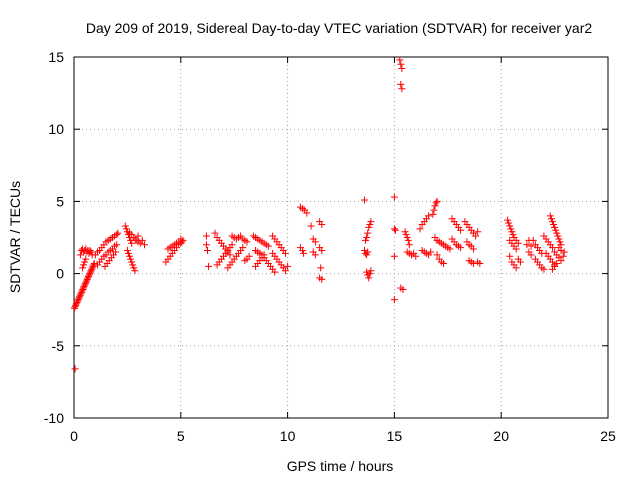 The height and width of the screenshot is (480, 640). I want to click on y-tick-label: 5, so click(60, 201).